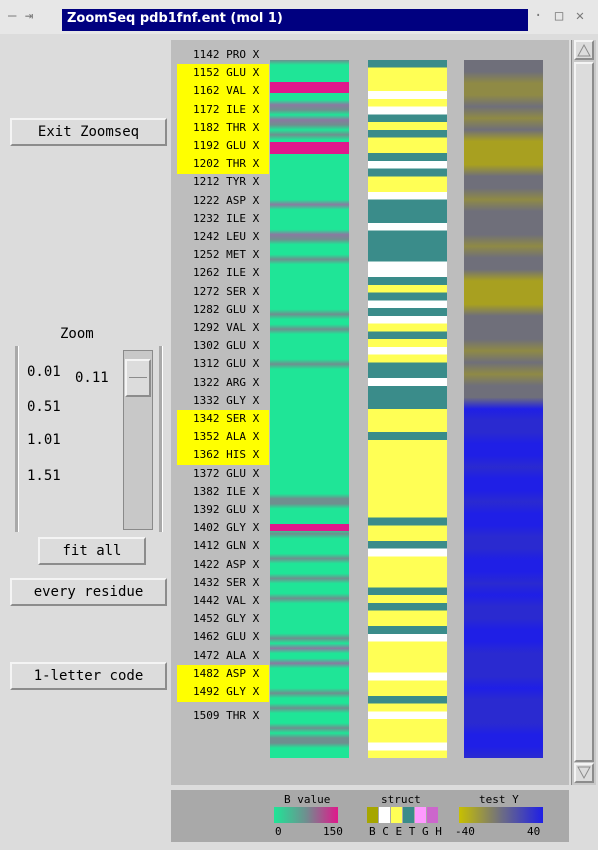  Describe the element at coordinates (226, 218) in the screenshot. I see `residue-label: 1232 ILE X` at that location.